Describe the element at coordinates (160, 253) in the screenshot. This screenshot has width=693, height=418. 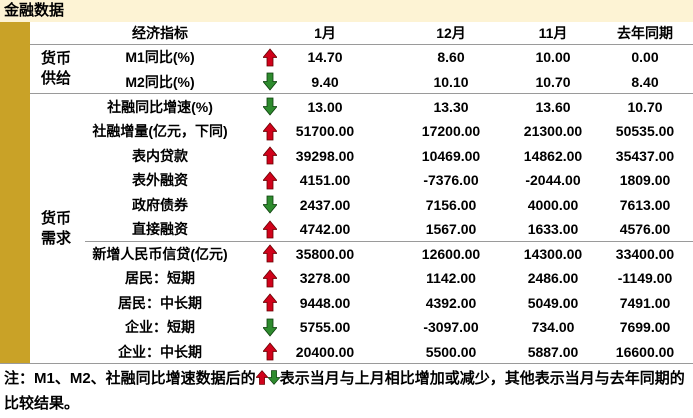
I see `row-label: 新增人民币信贷(亿元)` at that location.